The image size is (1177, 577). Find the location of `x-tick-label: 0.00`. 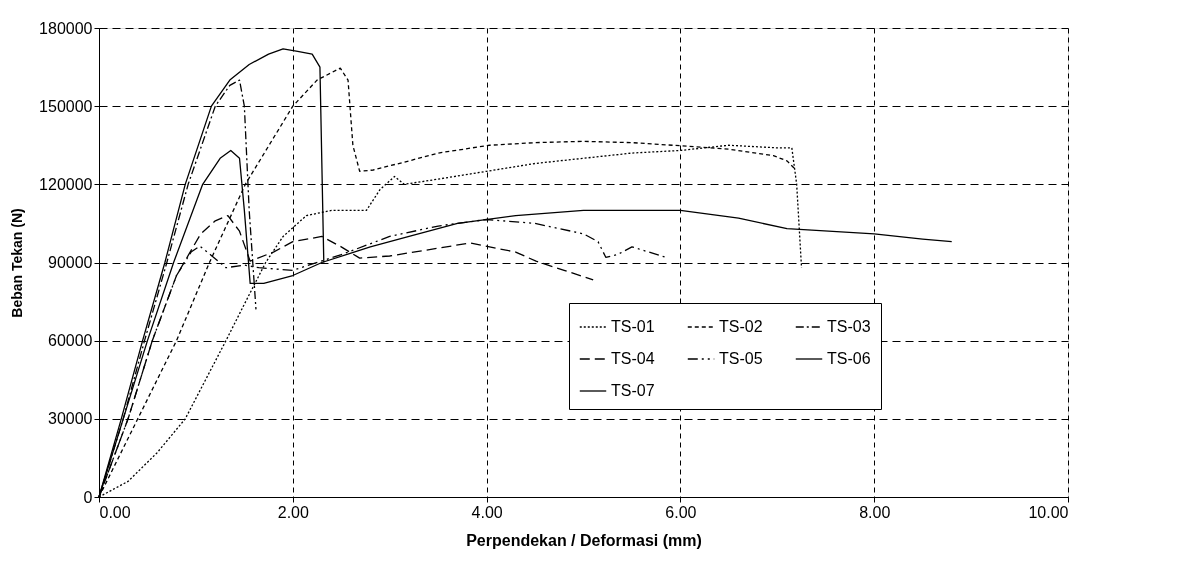

x-tick-label: 0.00 is located at coordinates (115, 512).